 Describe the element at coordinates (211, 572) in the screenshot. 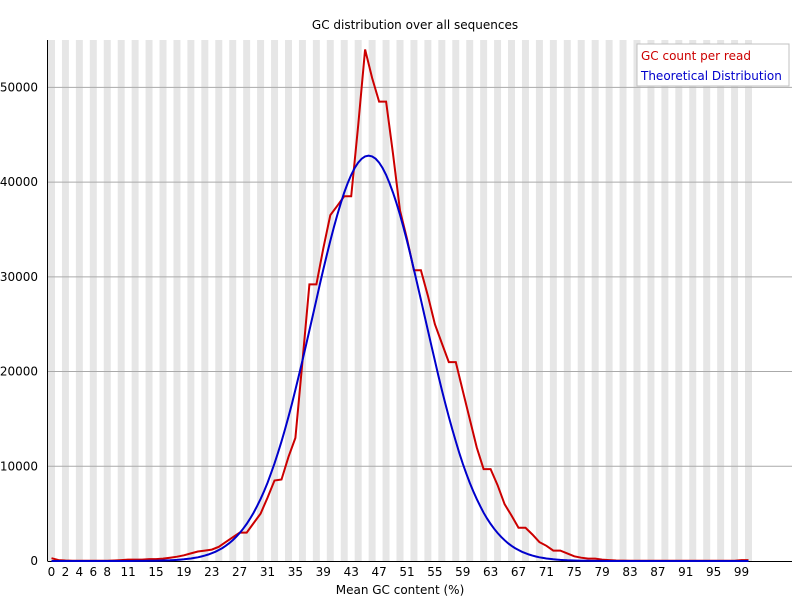

I see `x-tick-label: 23` at that location.